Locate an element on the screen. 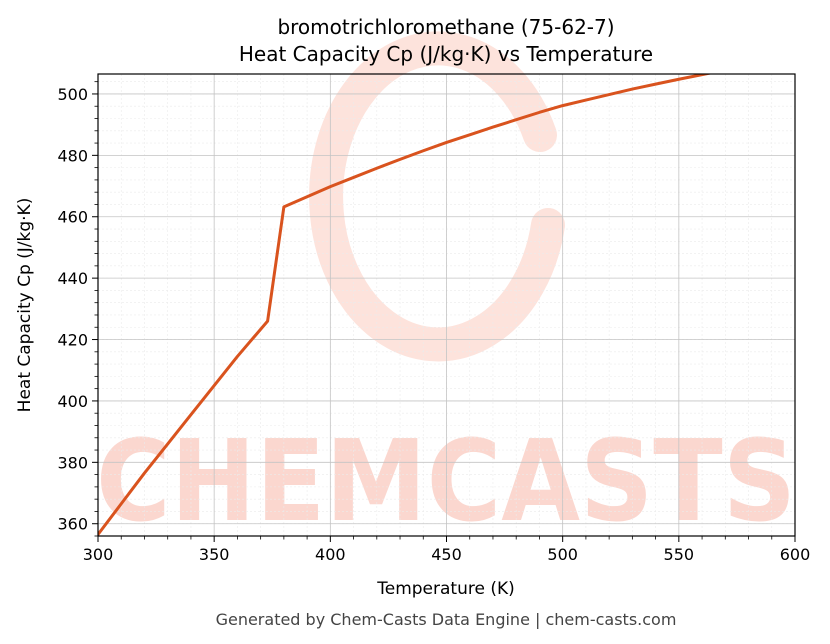  y-tick-label: 440 is located at coordinates (72, 278).